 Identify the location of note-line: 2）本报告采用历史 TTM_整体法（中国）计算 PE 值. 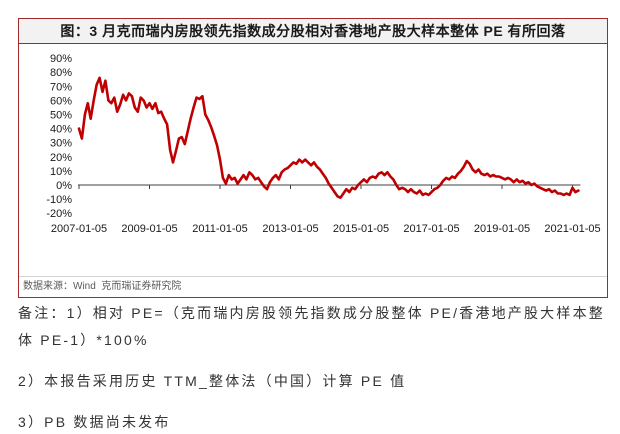
(212, 381).